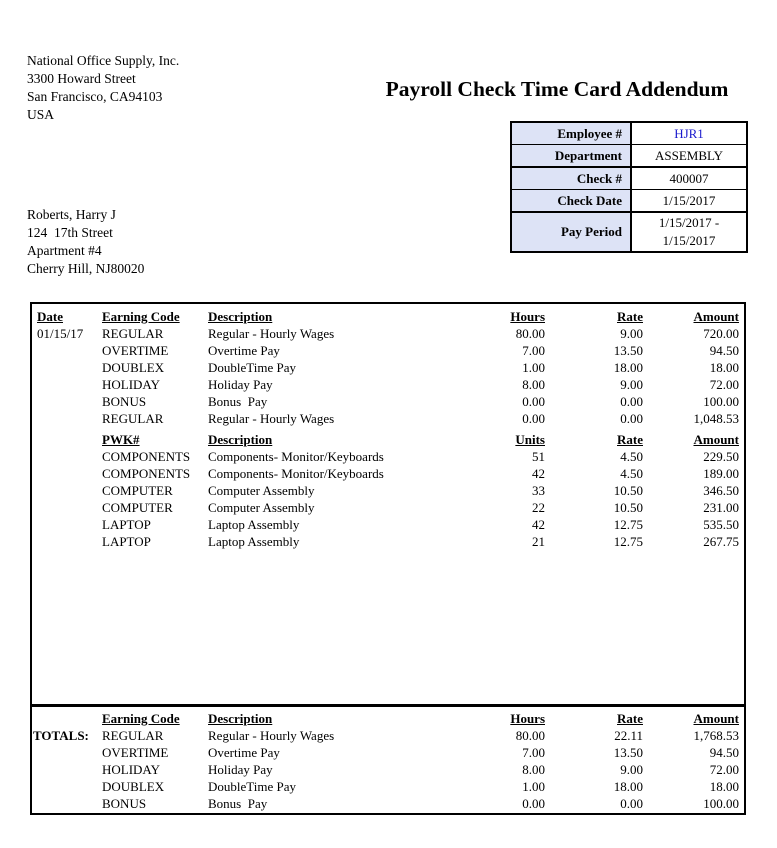  What do you see at coordinates (689, 231) in the screenshot?
I see `employee-info-value: 1/15/2017 - 1/15/2017` at bounding box center [689, 231].